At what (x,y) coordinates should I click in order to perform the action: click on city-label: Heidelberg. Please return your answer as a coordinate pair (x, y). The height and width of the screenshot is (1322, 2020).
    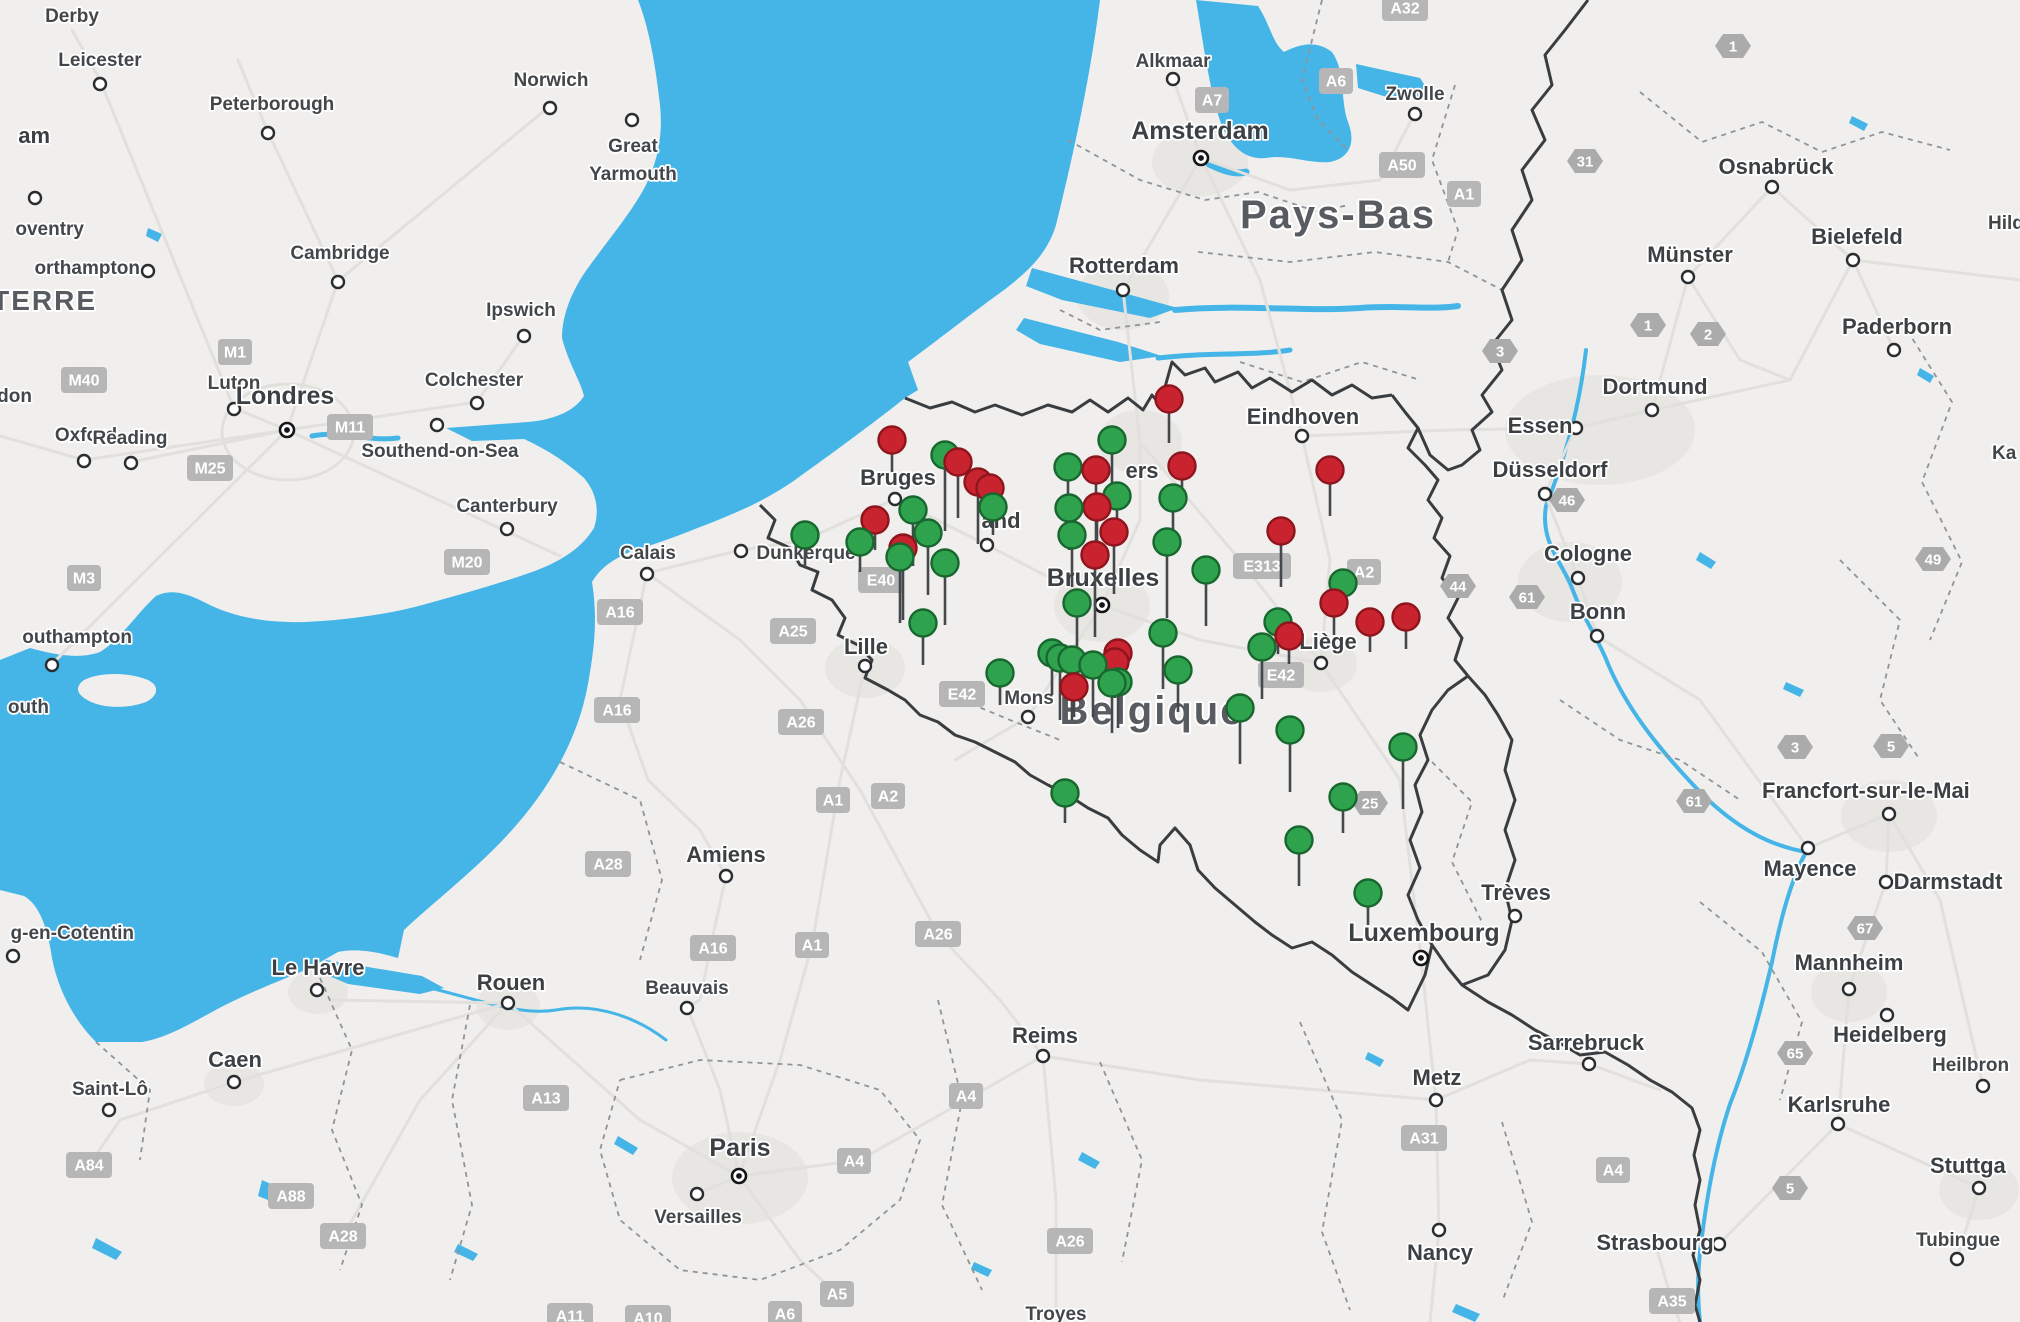
    Looking at the image, I should click on (1890, 1034).